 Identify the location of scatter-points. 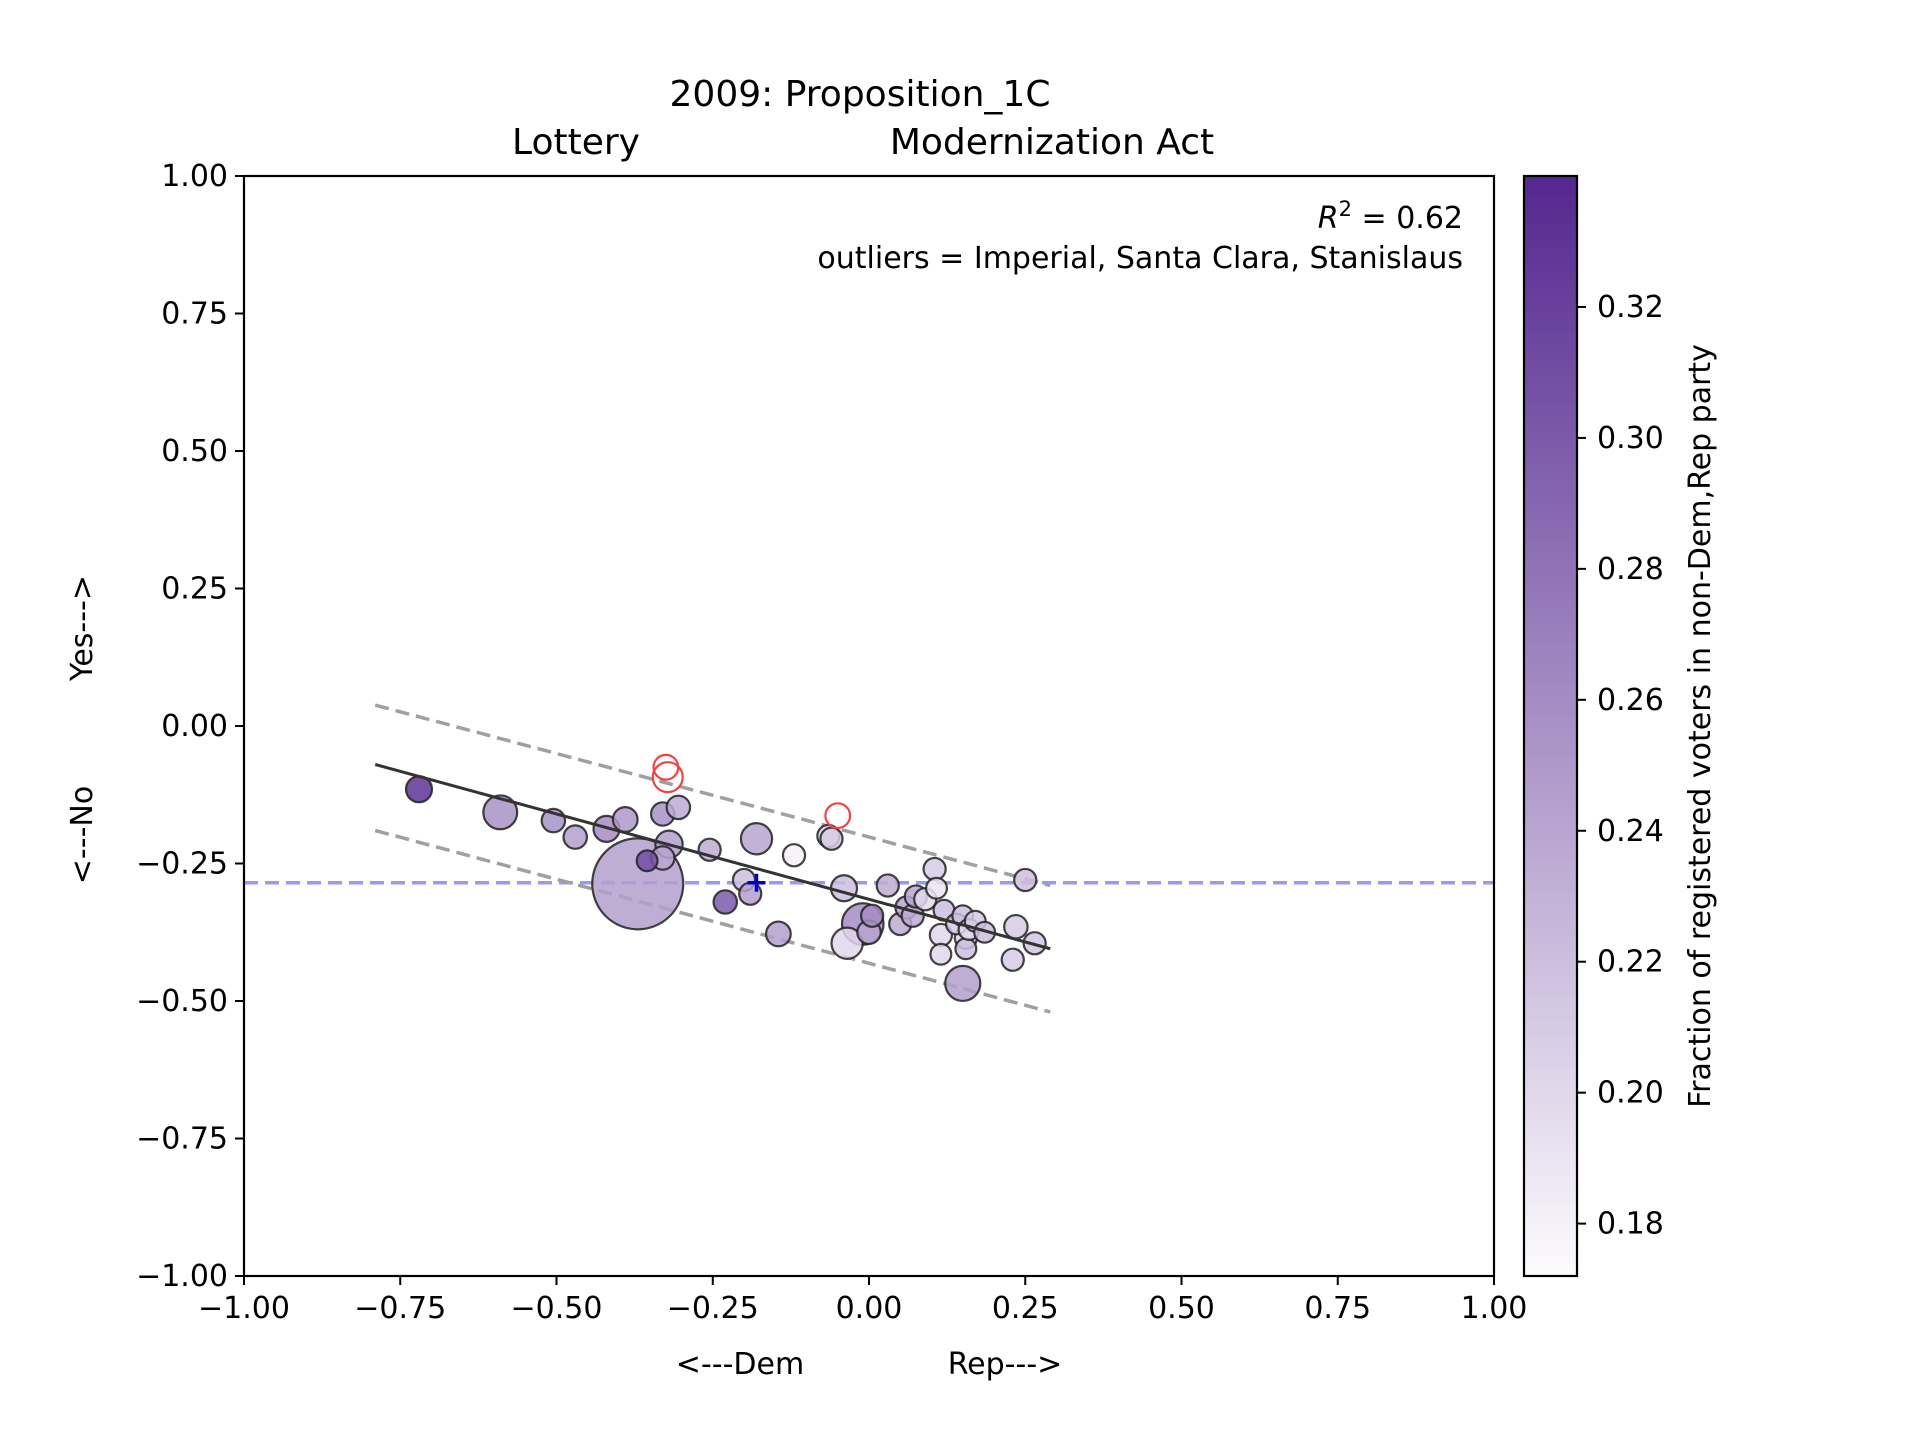
(712, 878).